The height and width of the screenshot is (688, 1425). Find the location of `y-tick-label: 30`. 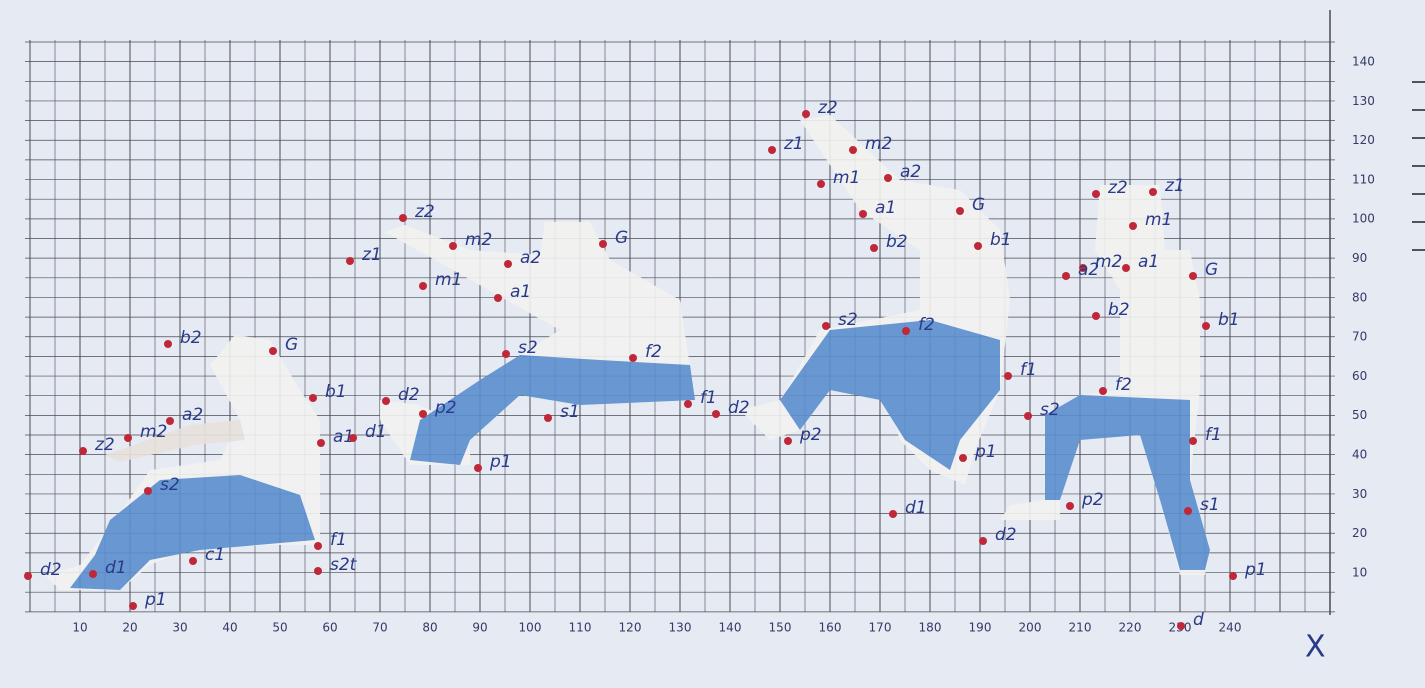

y-tick-label: 30 is located at coordinates (1359, 494).